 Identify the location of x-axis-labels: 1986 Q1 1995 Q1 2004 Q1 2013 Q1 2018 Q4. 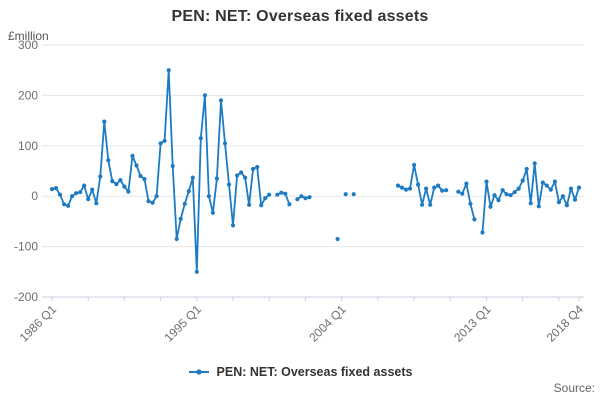
(302, 323).